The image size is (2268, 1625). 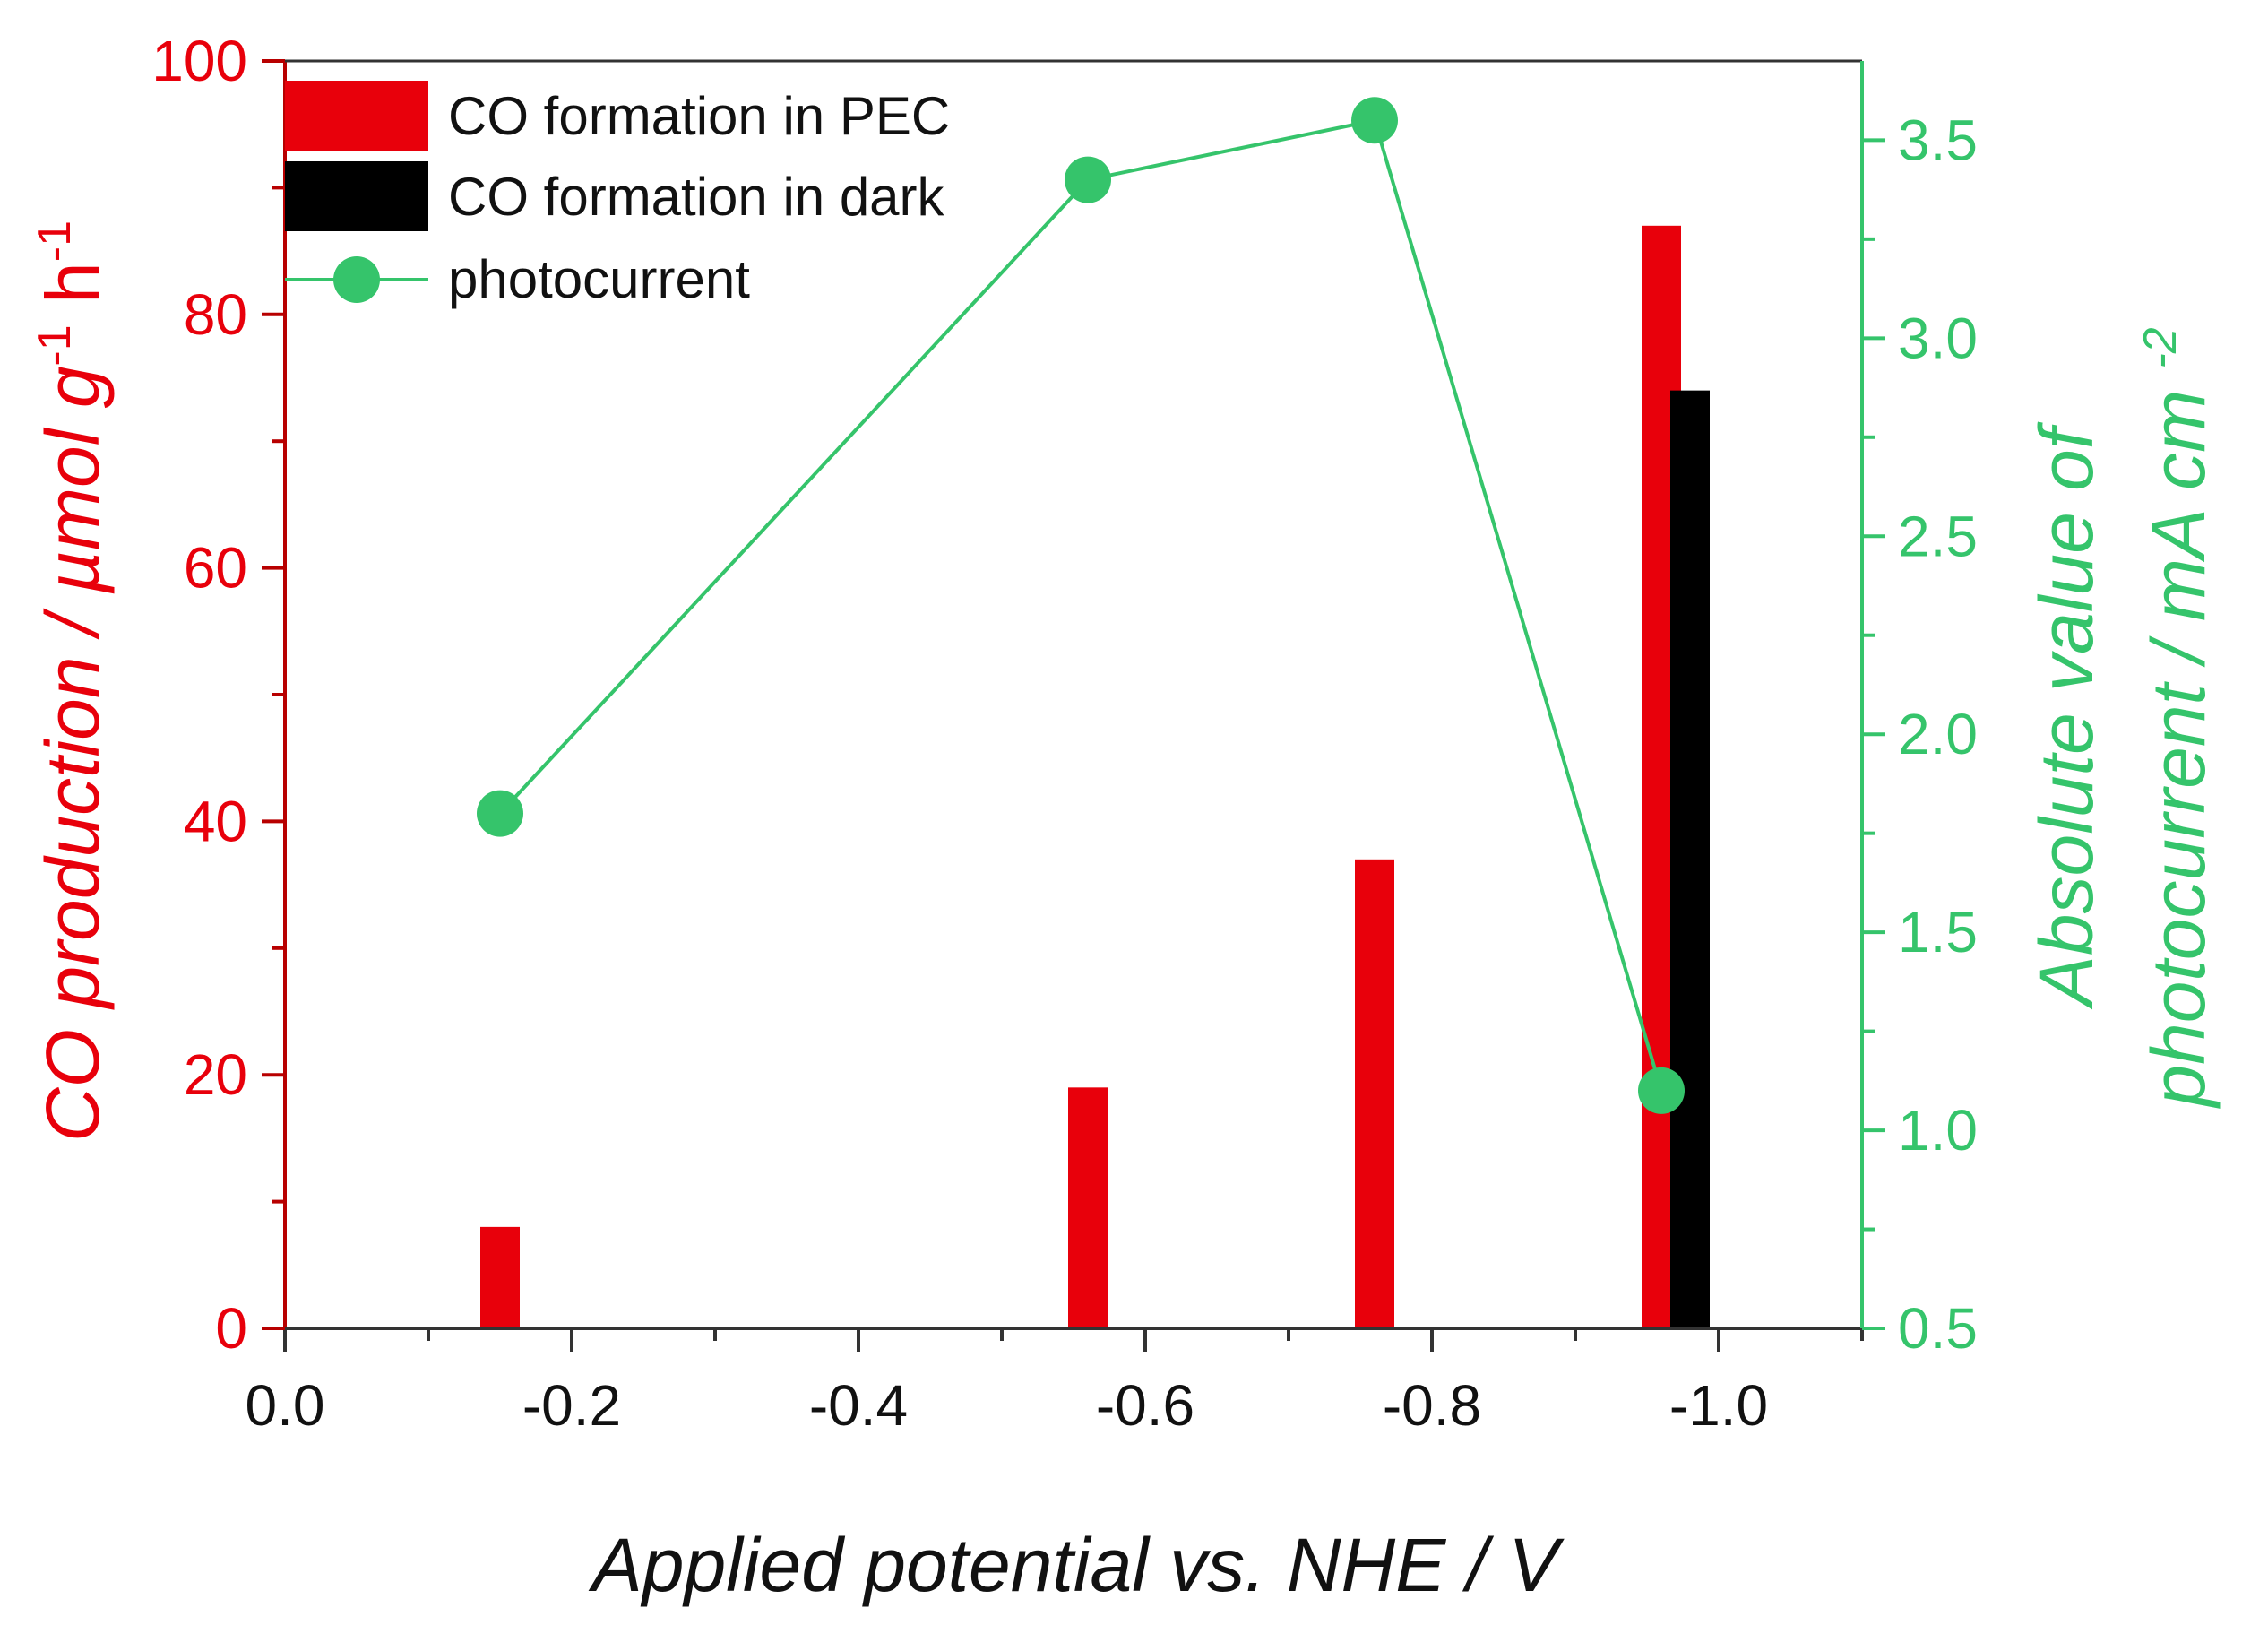 What do you see at coordinates (599, 279) in the screenshot?
I see `legend-label-photocurrent: photocurrent` at bounding box center [599, 279].